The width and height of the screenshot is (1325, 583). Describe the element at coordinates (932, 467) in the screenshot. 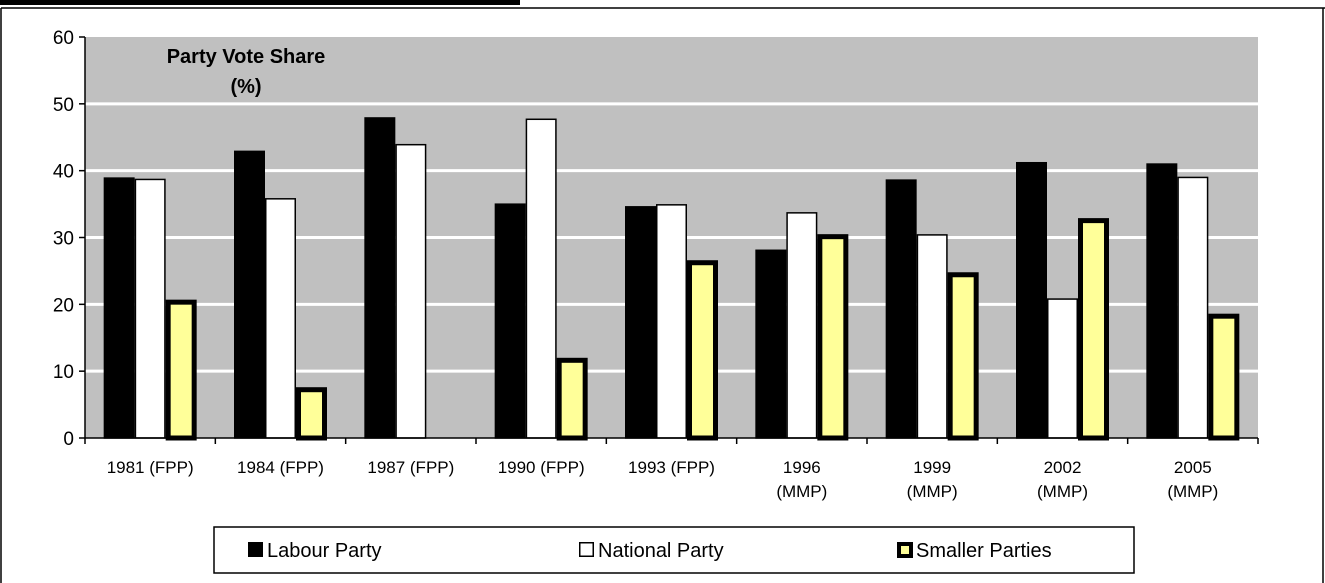

I see `x-tick-label: 1999` at that location.